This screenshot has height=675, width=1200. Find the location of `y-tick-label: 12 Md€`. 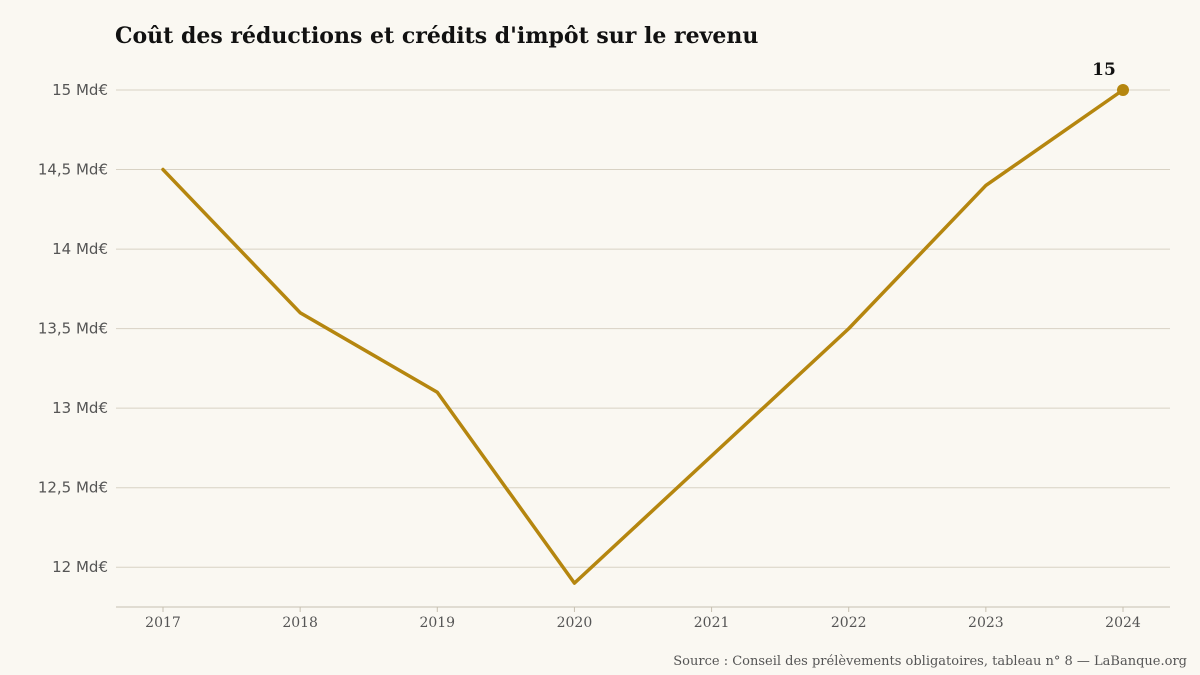

y-tick-label: 12 Md€ is located at coordinates (80, 567).